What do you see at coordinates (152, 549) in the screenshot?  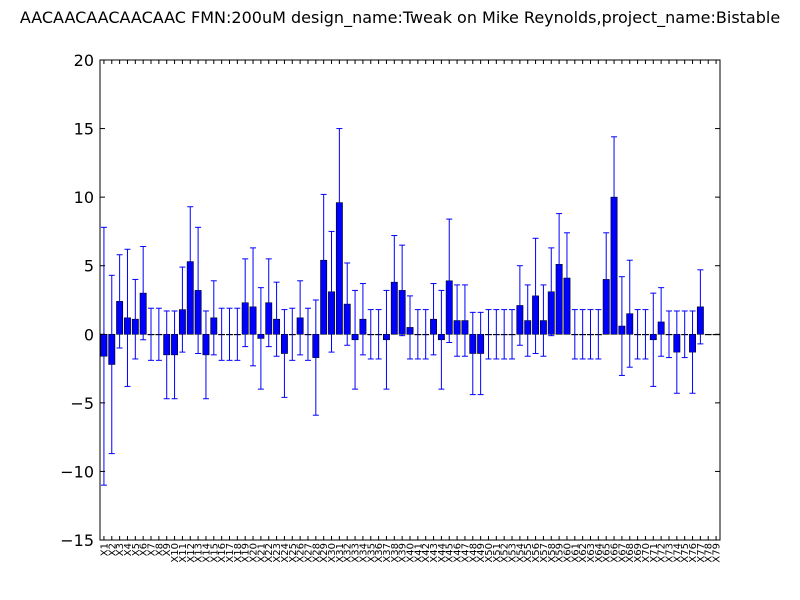 I see `x-tick-label-X7: X7` at bounding box center [152, 549].